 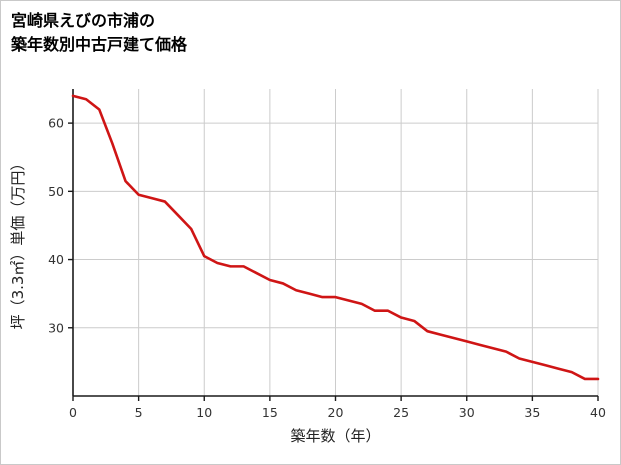 What do you see at coordinates (139, 412) in the screenshot?
I see `x-tick-label: 5` at bounding box center [139, 412].